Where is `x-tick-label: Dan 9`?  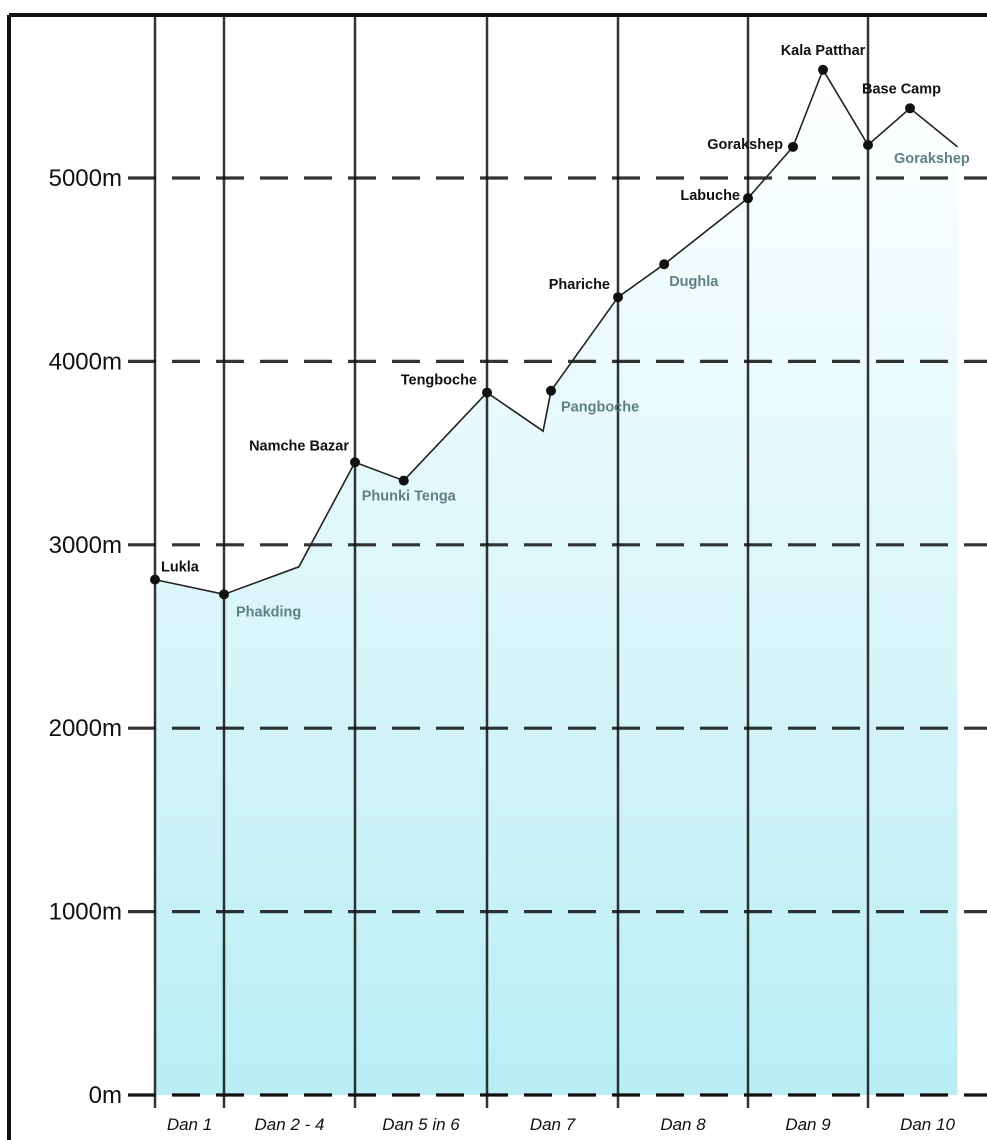 x-tick-label: Dan 9 is located at coordinates (808, 1124).